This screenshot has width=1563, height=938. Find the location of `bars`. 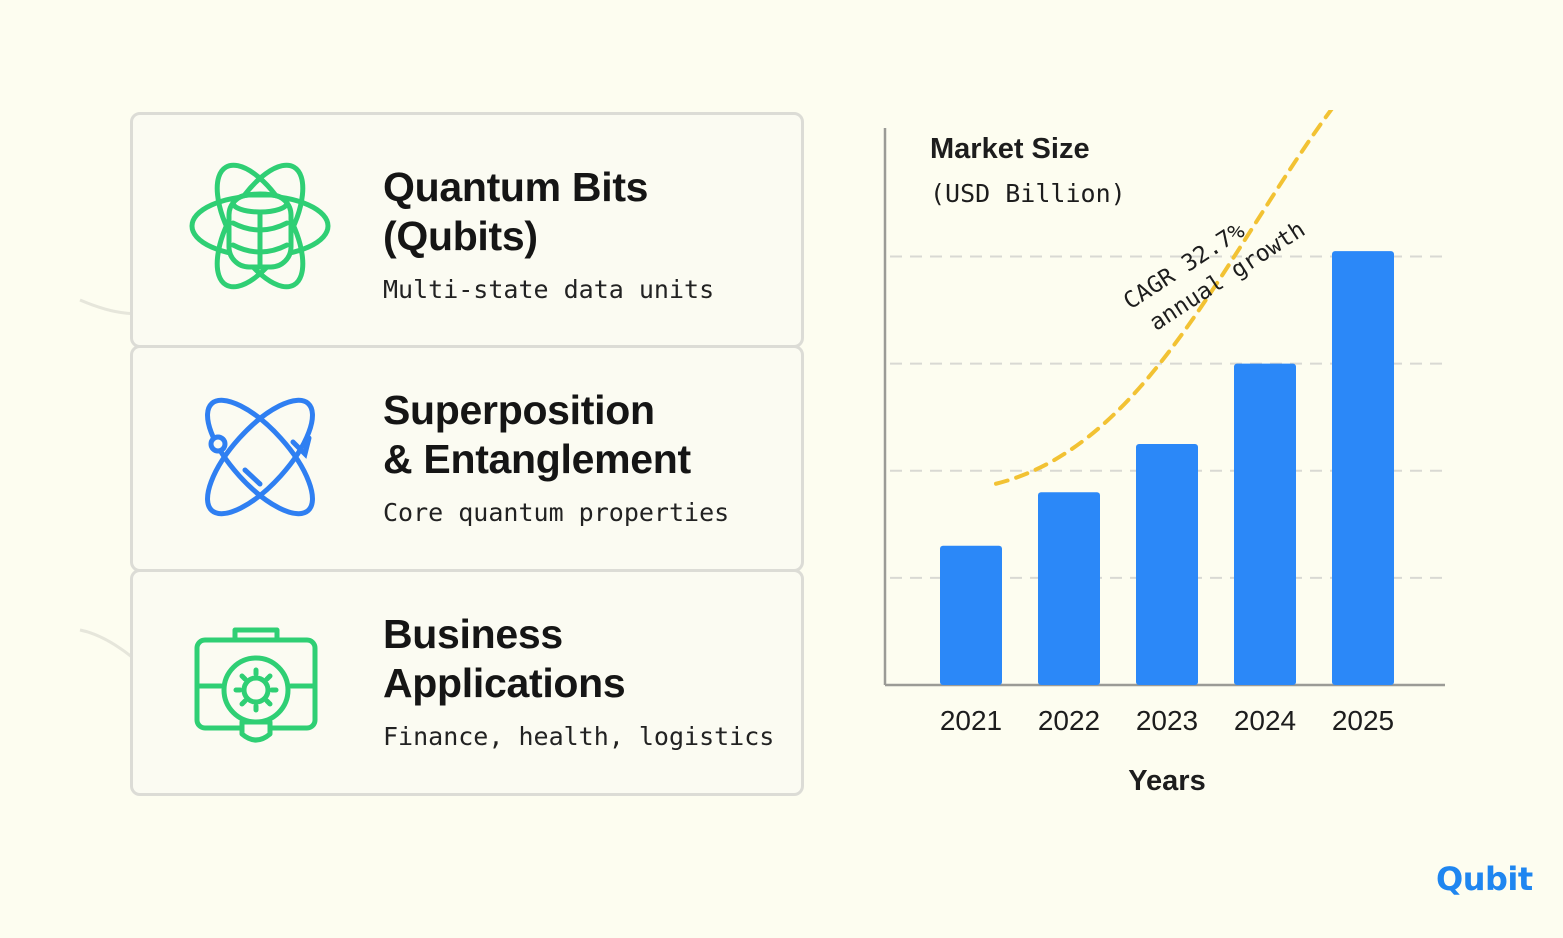

bars is located at coordinates (1167, 468).